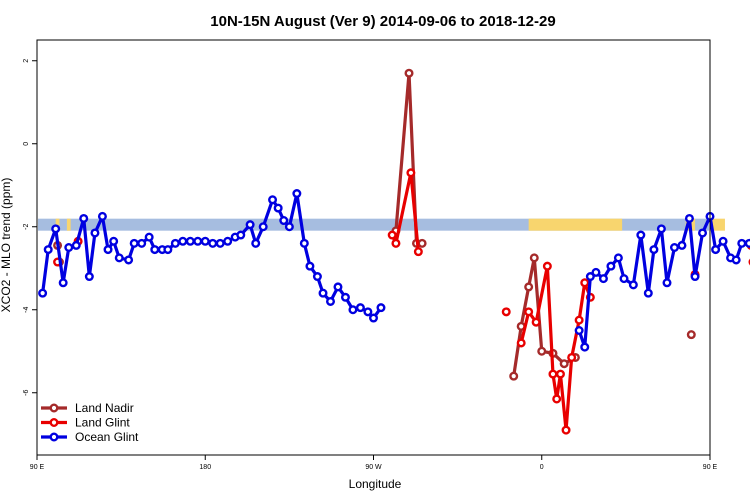 This screenshot has height=500, width=750. What do you see at coordinates (26, 310) in the screenshot?
I see `y-tick-label: -4` at bounding box center [26, 310].